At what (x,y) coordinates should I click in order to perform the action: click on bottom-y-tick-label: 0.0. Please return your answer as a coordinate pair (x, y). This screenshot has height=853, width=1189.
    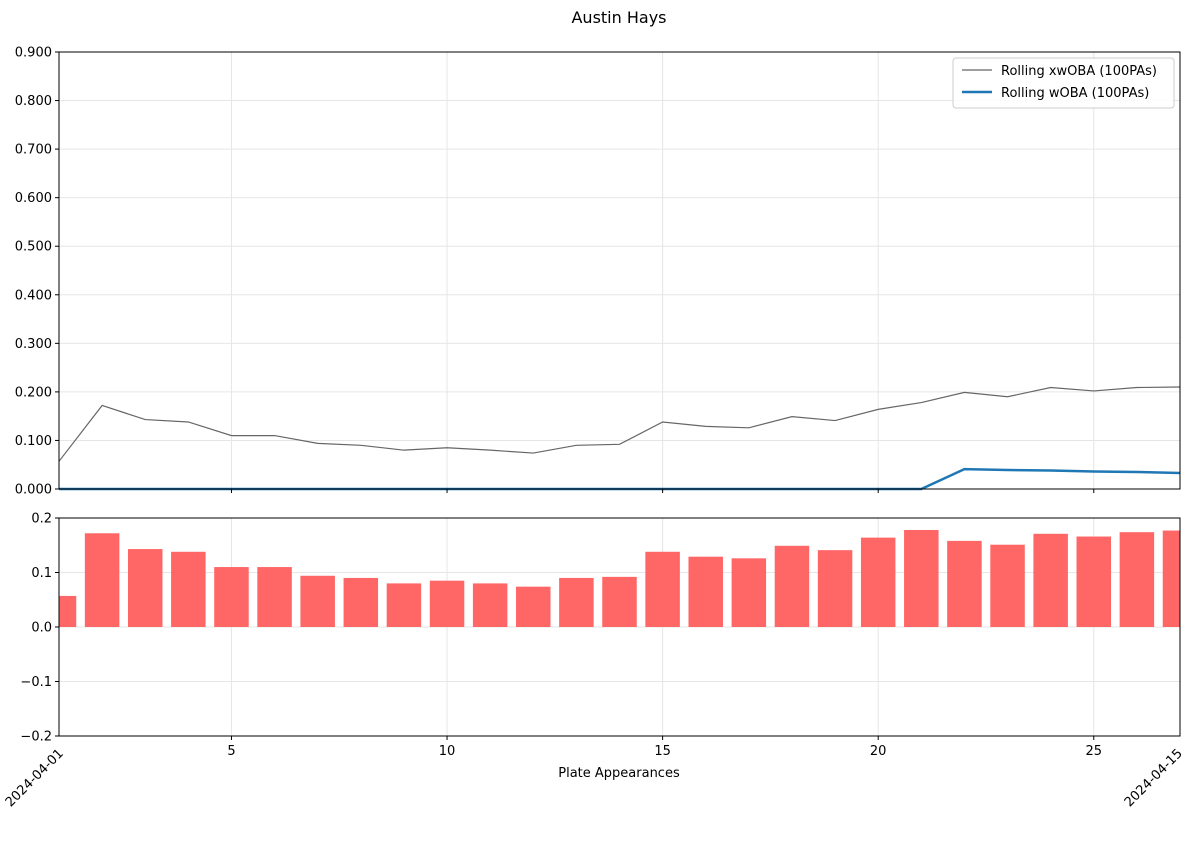
    Looking at the image, I should click on (41, 628).